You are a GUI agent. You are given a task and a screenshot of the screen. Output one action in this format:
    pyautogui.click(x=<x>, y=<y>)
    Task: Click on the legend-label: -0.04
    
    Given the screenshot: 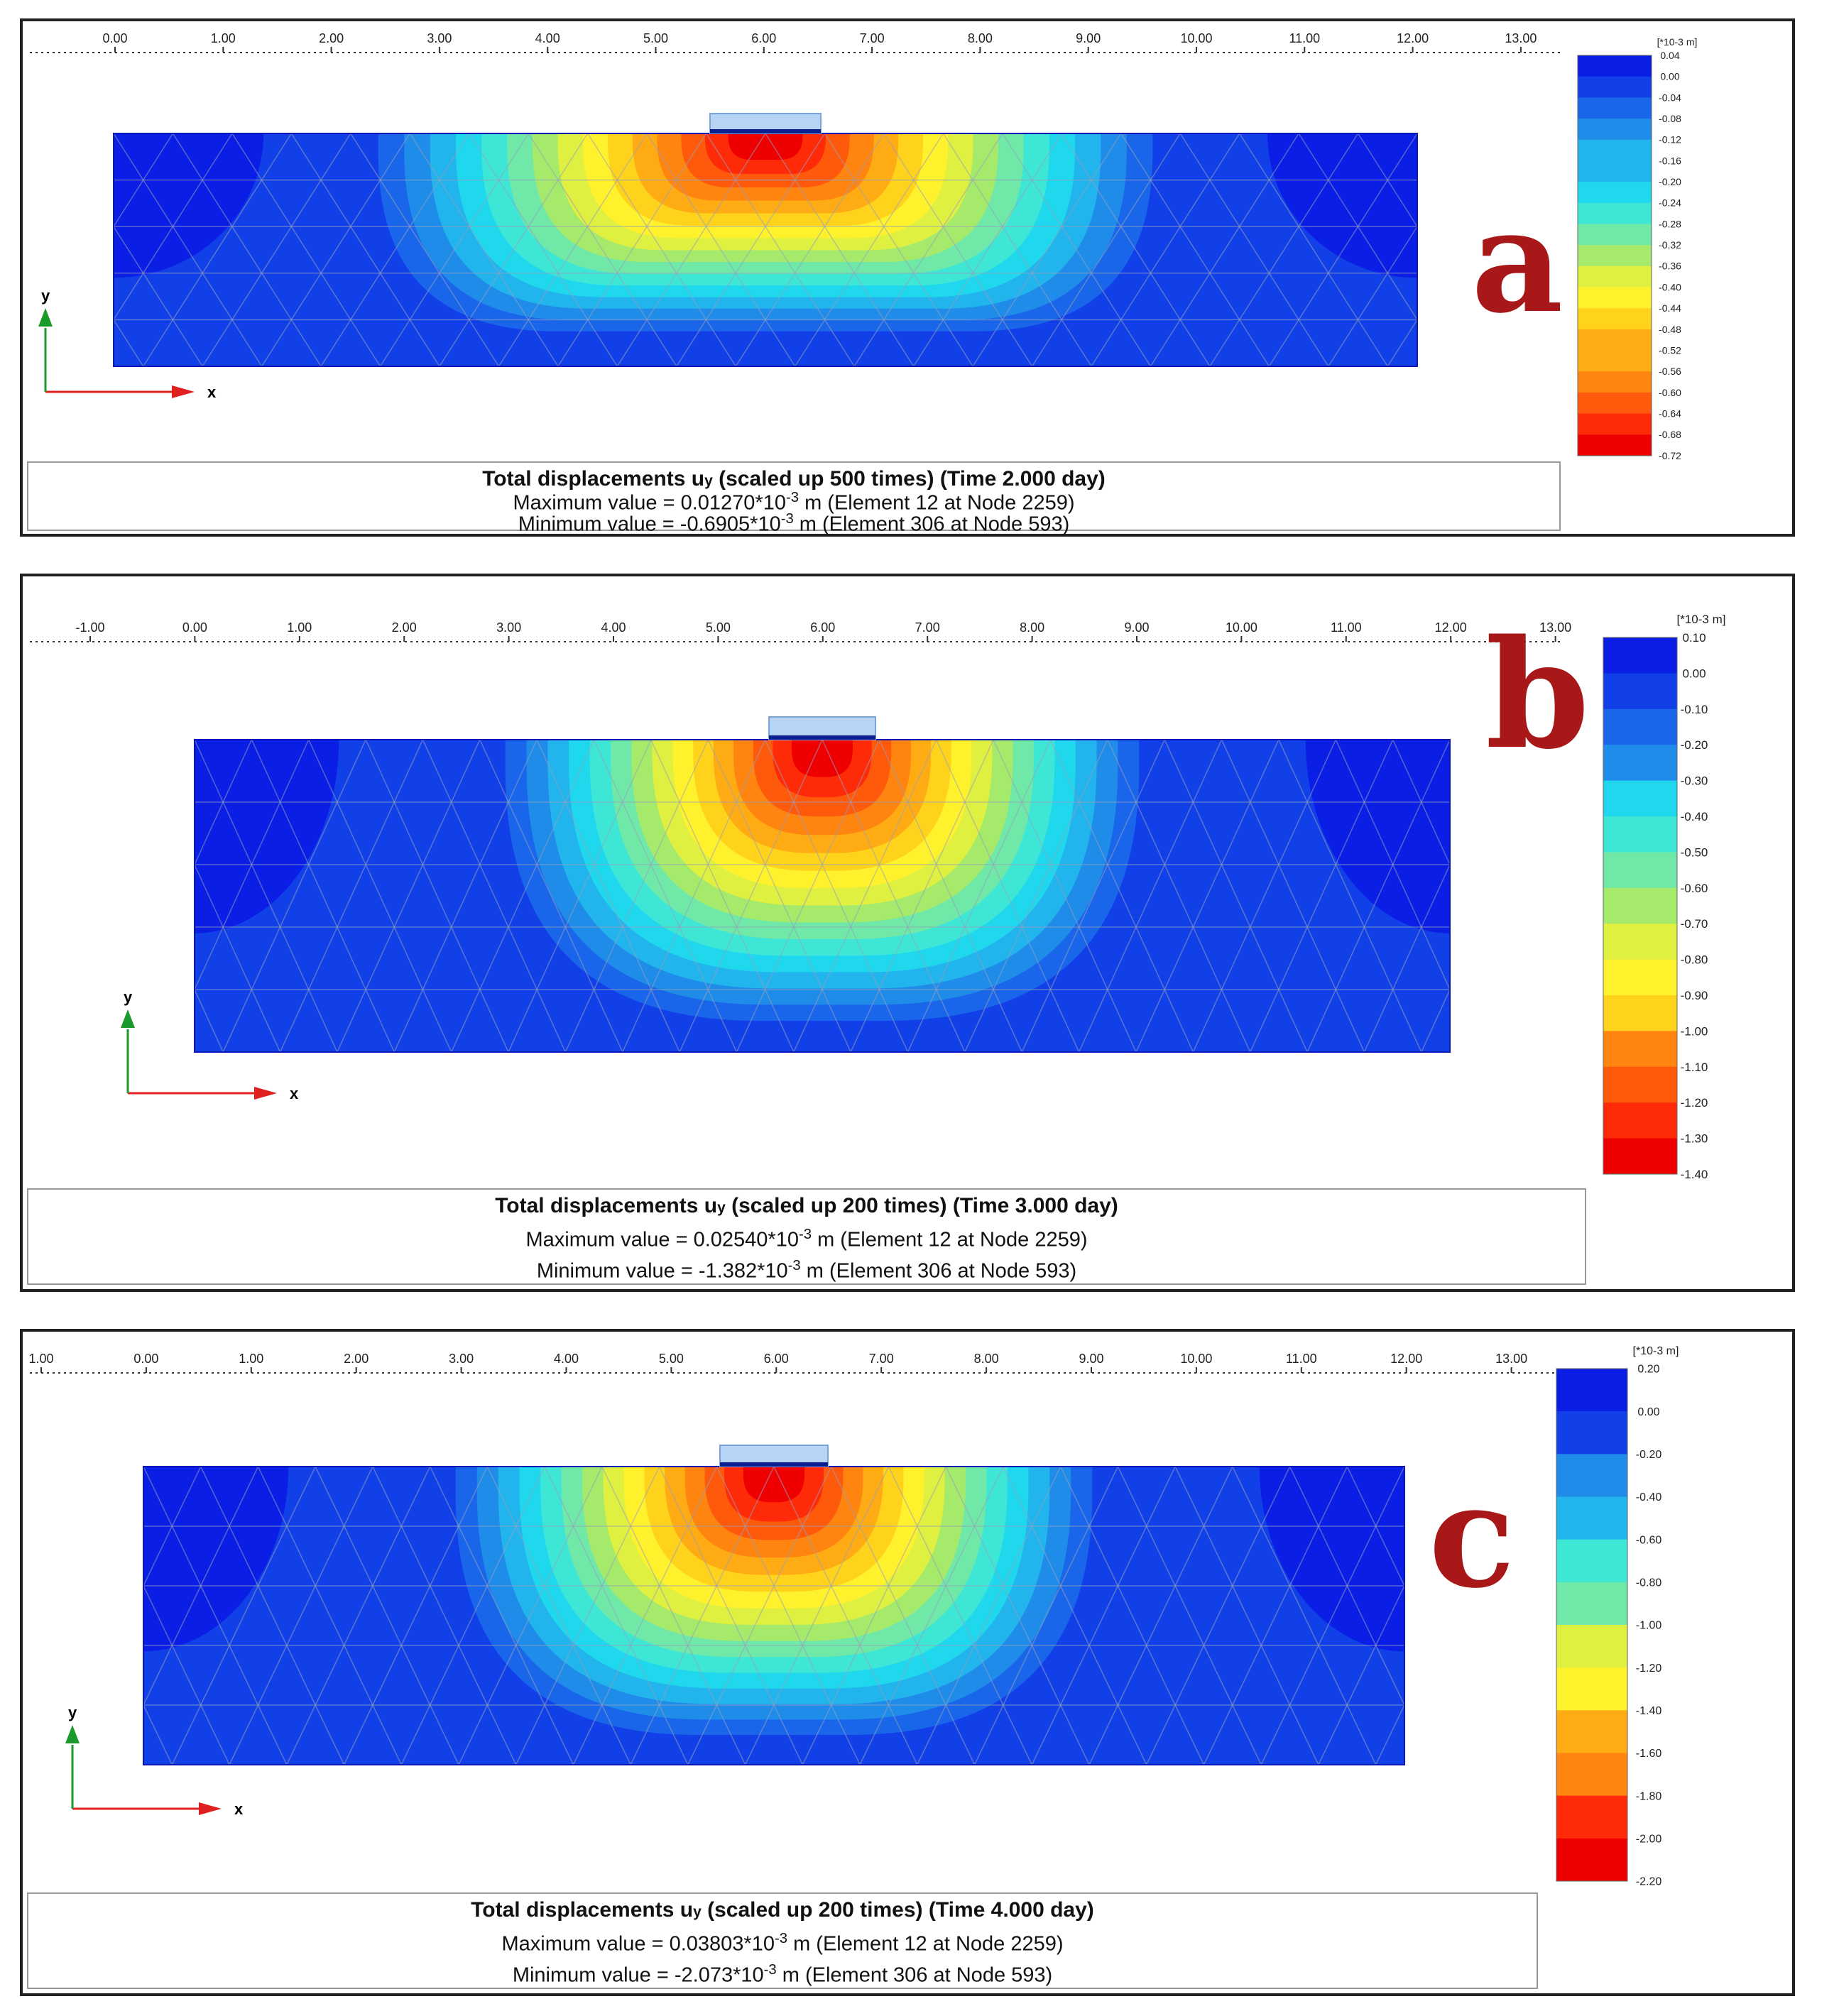 What is the action you would take?
    pyautogui.click(x=1670, y=98)
    